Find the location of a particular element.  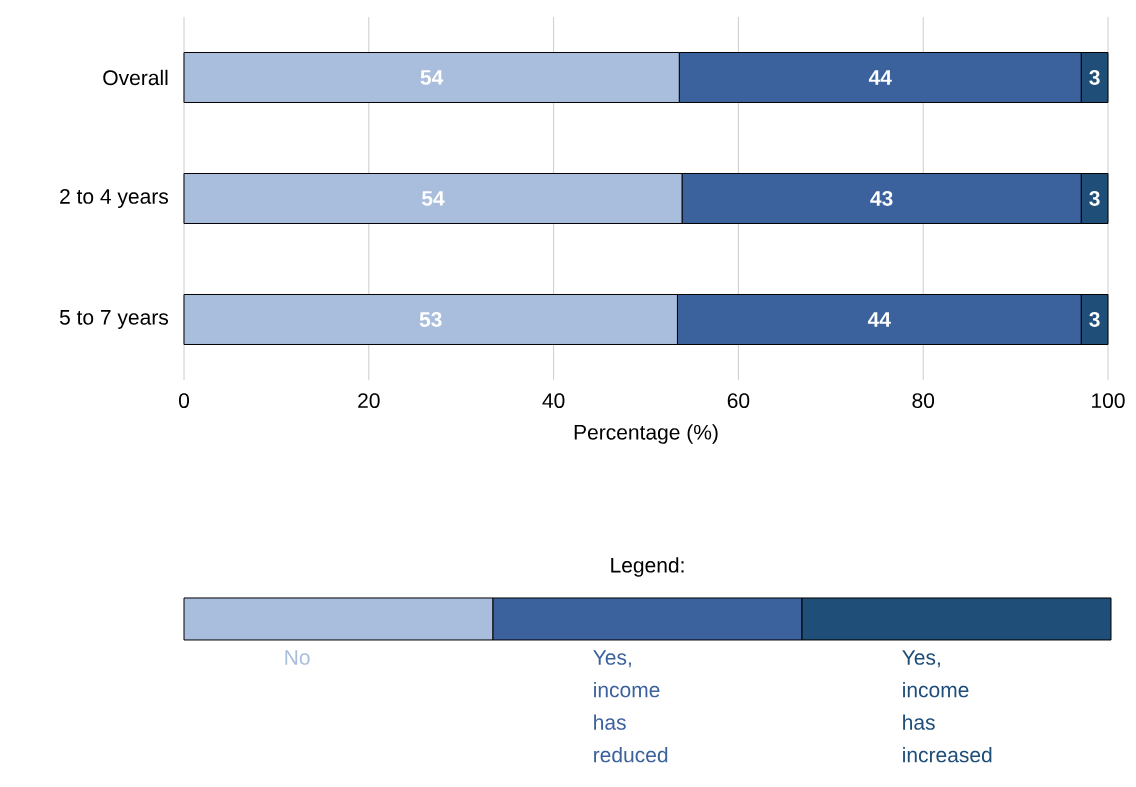

y-tick-label: Overall is located at coordinates (135, 77).